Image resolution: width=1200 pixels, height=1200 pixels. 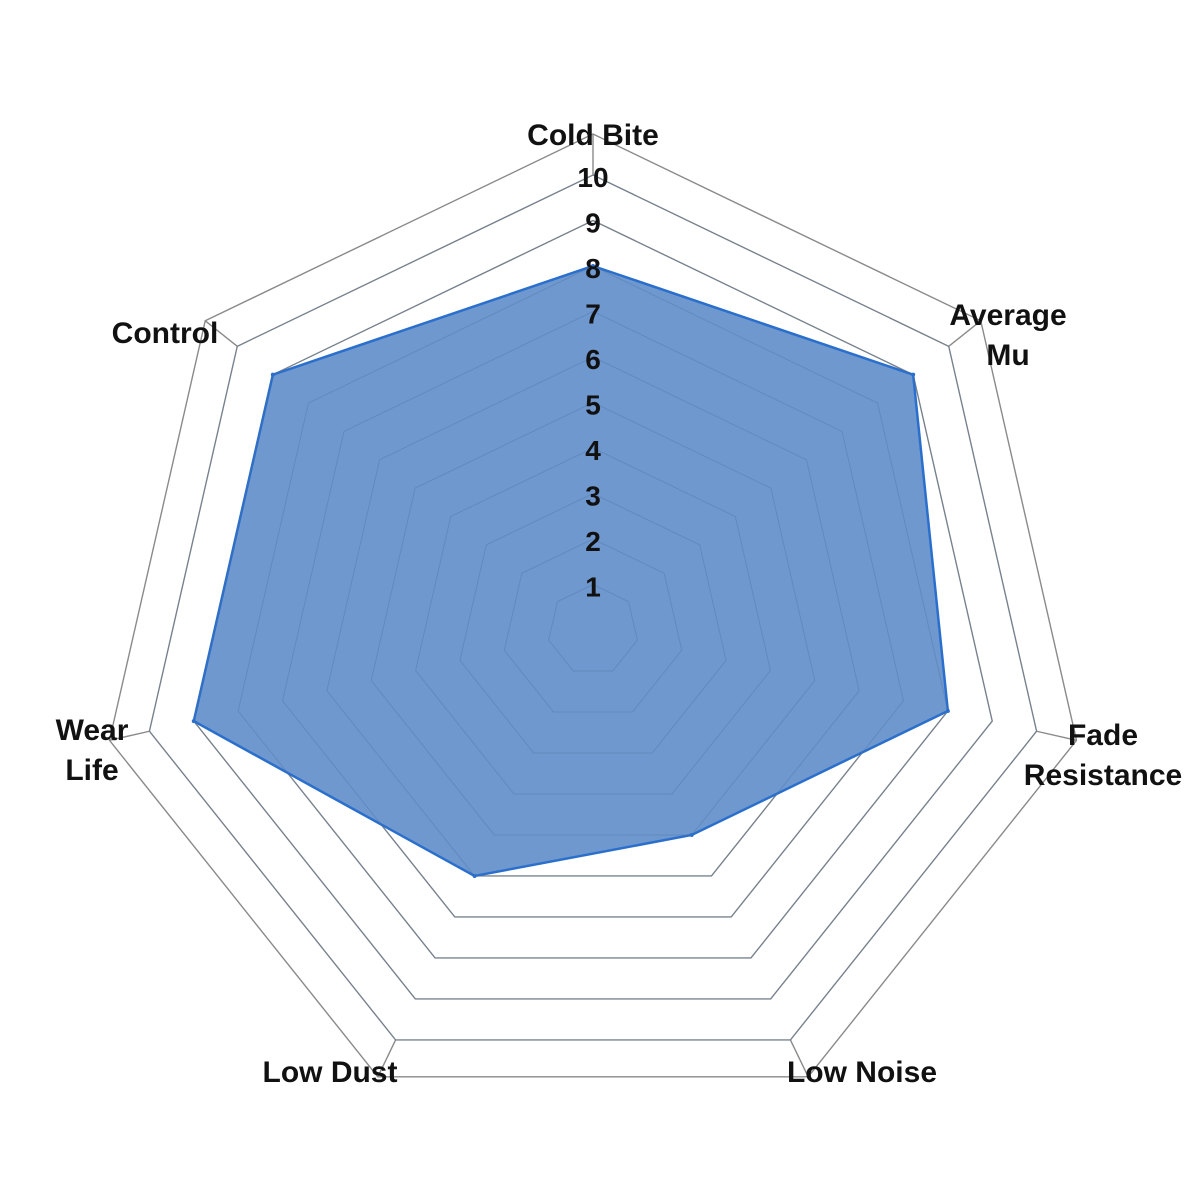 What do you see at coordinates (593, 223) in the screenshot?
I see `tick-label: 9` at bounding box center [593, 223].